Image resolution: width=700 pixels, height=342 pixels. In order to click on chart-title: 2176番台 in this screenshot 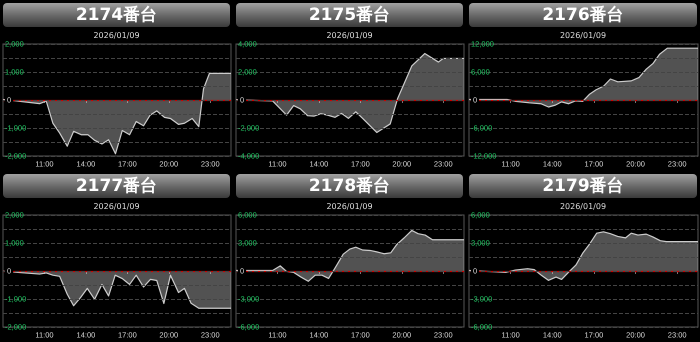, I will do `click(583, 15)`.